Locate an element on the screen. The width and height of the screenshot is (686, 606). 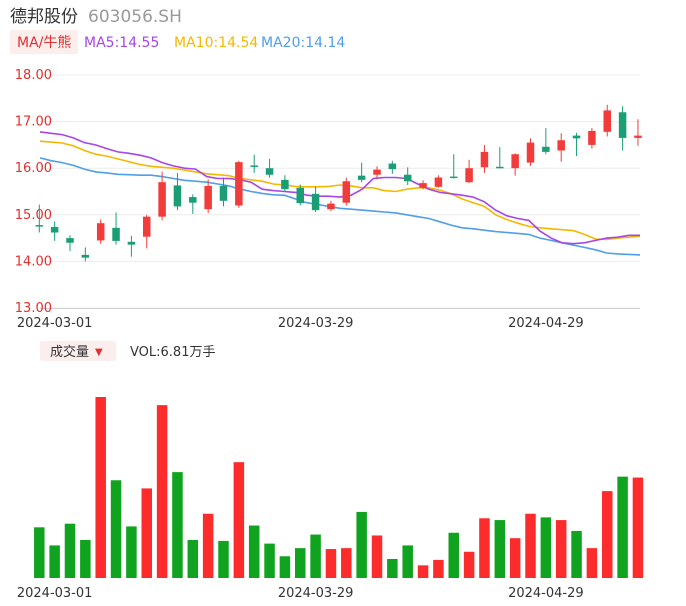
indicator-label: MA/牛熊 is located at coordinates (44, 43).